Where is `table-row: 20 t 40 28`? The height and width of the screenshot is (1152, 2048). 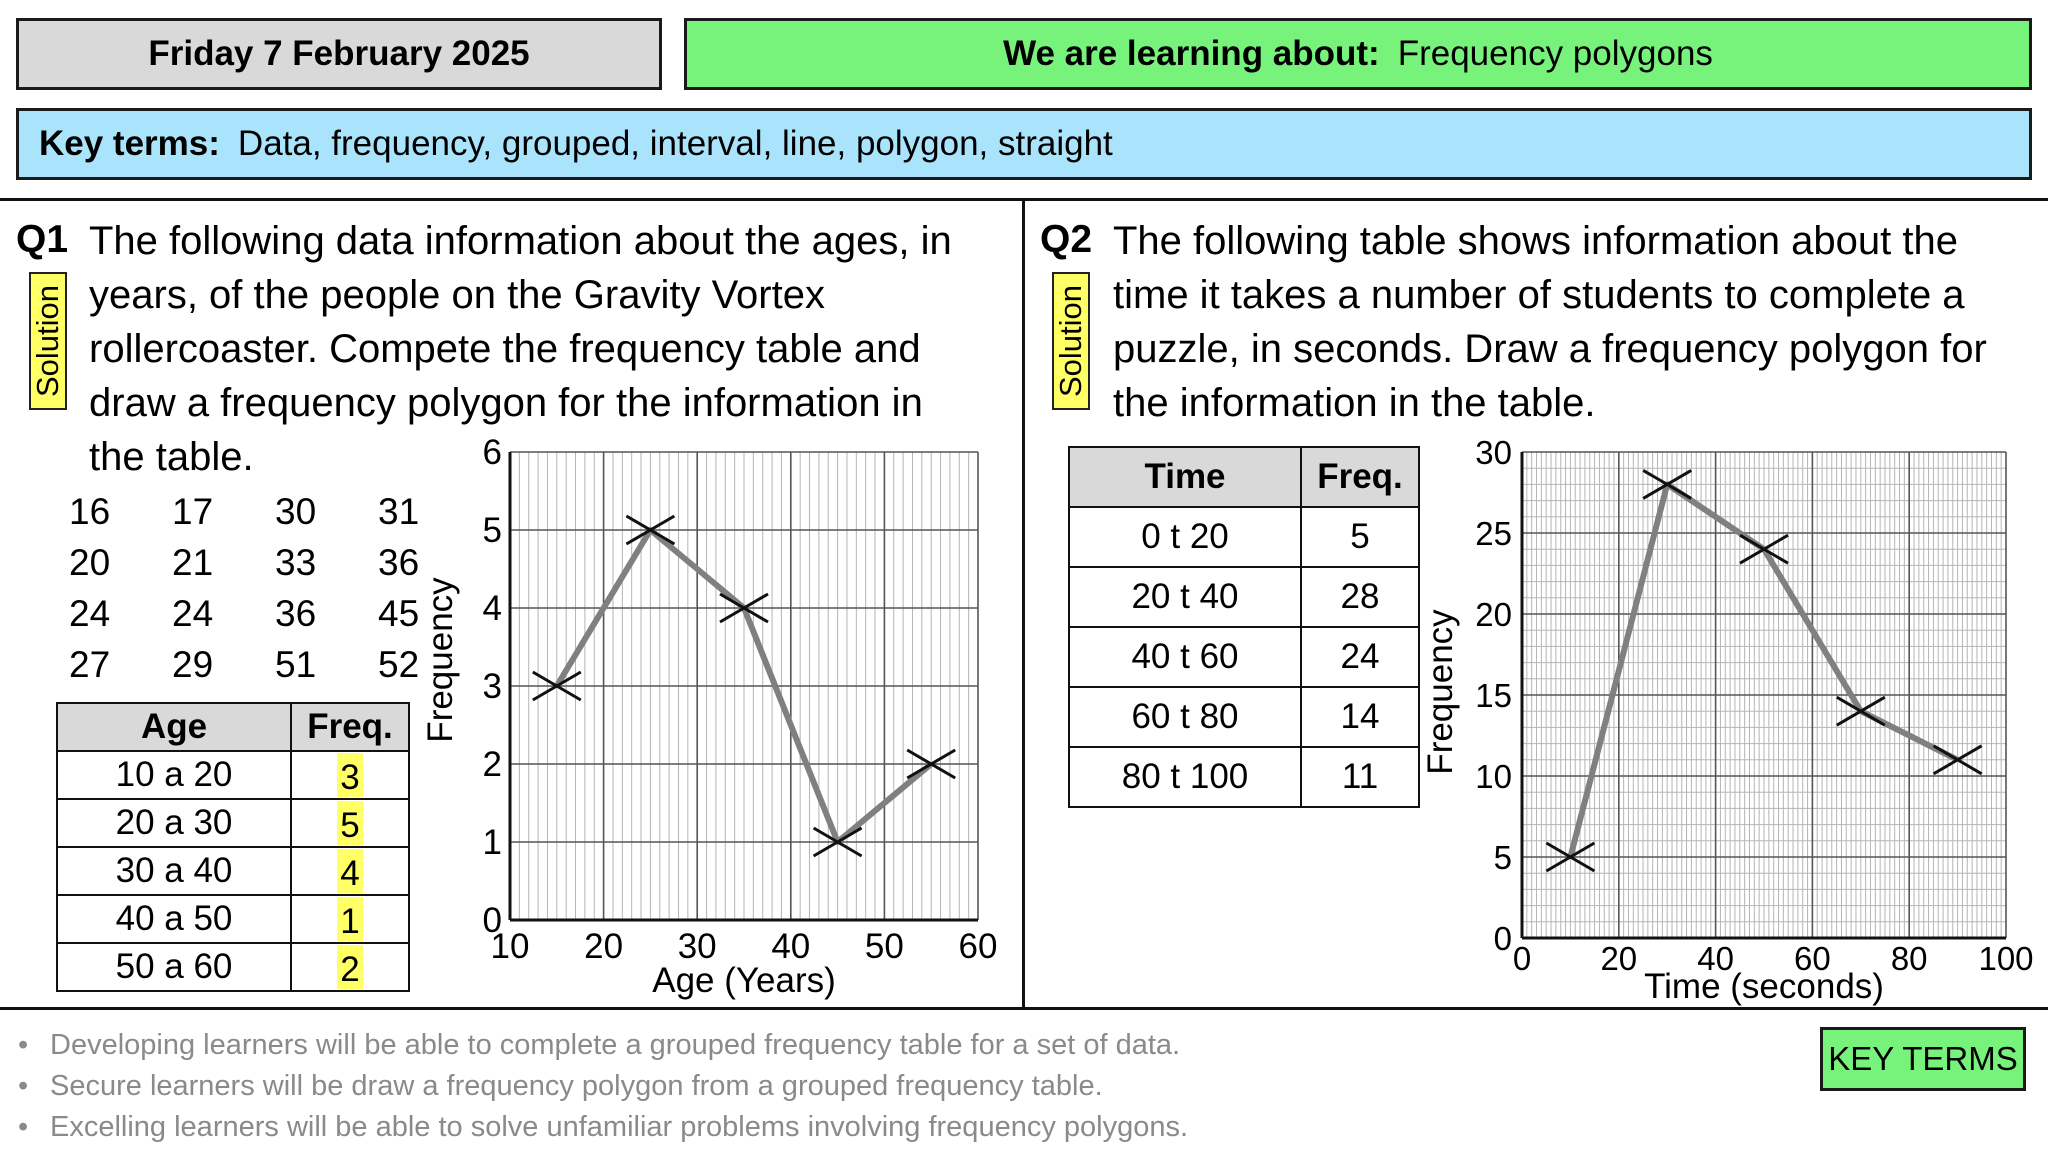 table-row: 20 t 40 28 is located at coordinates (1244, 597).